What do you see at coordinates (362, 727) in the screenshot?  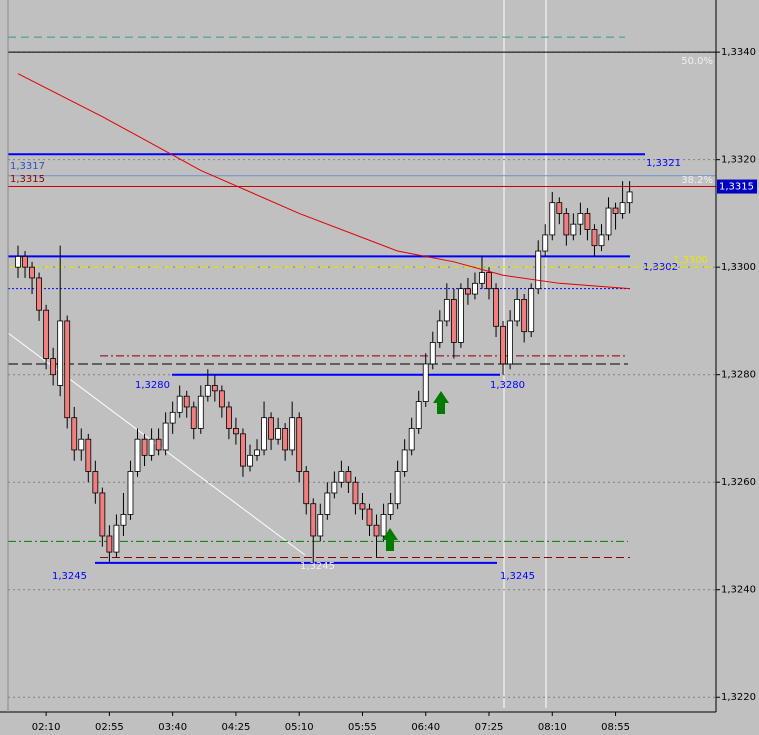 I see `x-tick-label: 05:55` at bounding box center [362, 727].